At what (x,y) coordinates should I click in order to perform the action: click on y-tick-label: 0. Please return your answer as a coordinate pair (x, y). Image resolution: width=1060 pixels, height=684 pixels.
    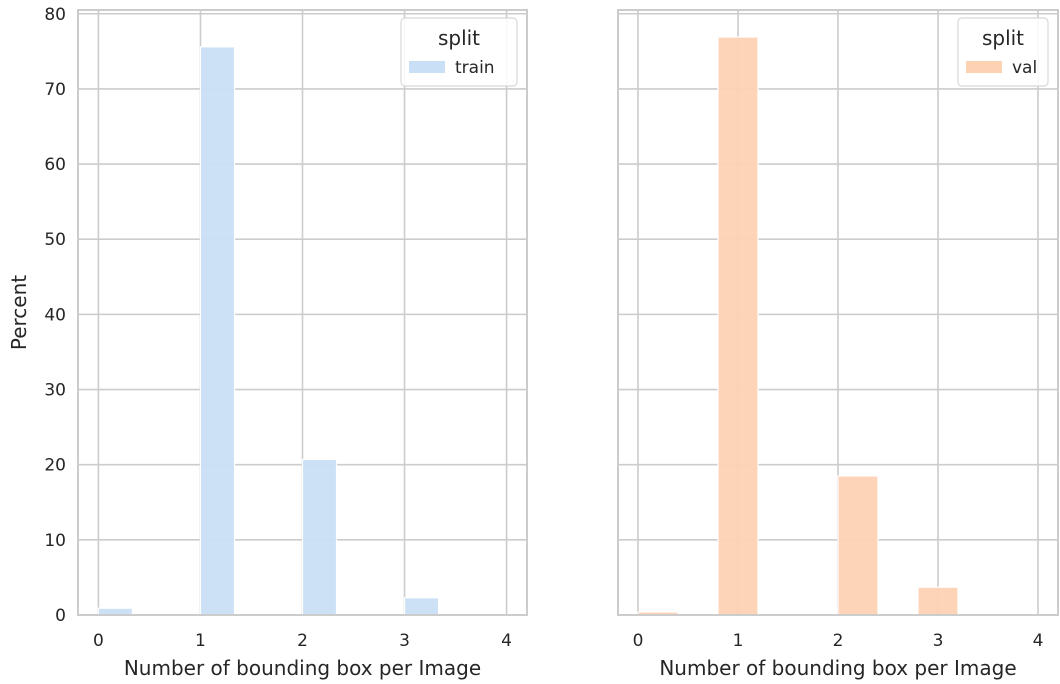
    Looking at the image, I should click on (60, 616).